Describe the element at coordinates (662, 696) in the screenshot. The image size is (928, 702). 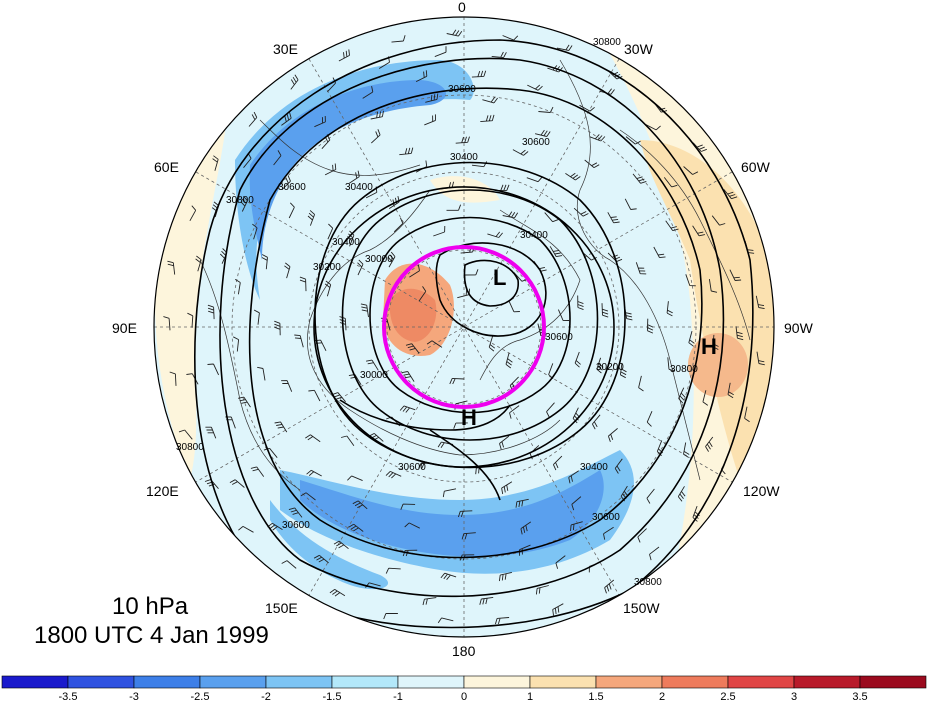
I see `colorbar-tick-label: 2` at that location.